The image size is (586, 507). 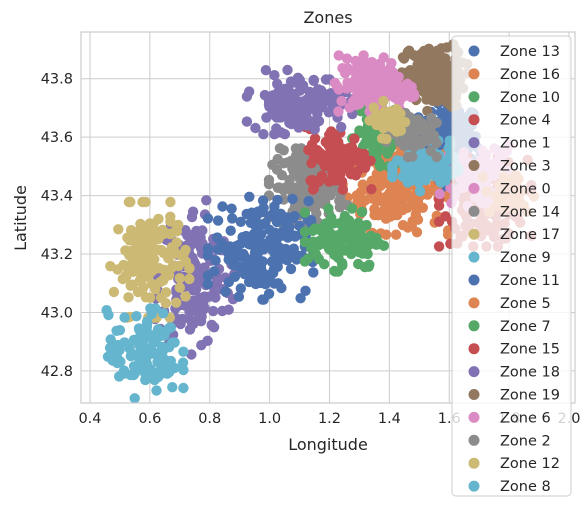 What do you see at coordinates (509, 418) in the screenshot?
I see `legend-item: Zone 6` at bounding box center [509, 418].